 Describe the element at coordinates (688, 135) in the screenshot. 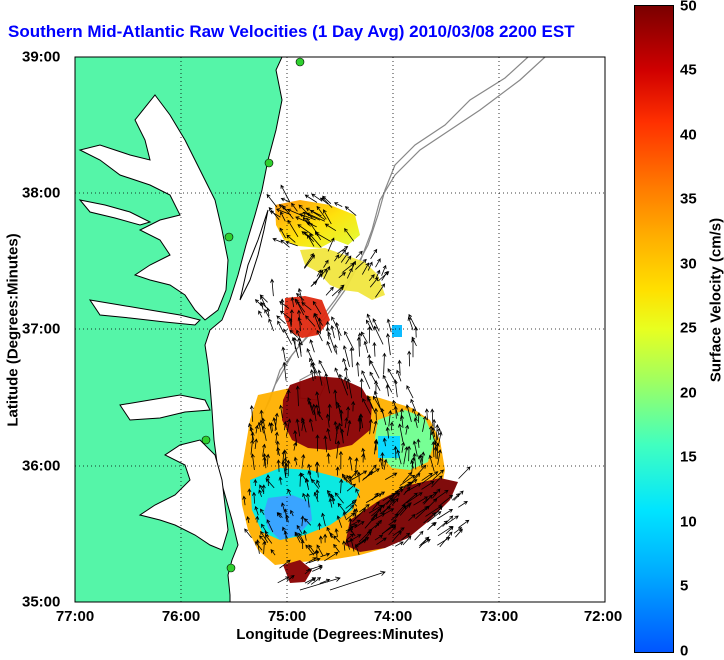

I see `colorbar-tick: 40` at that location.